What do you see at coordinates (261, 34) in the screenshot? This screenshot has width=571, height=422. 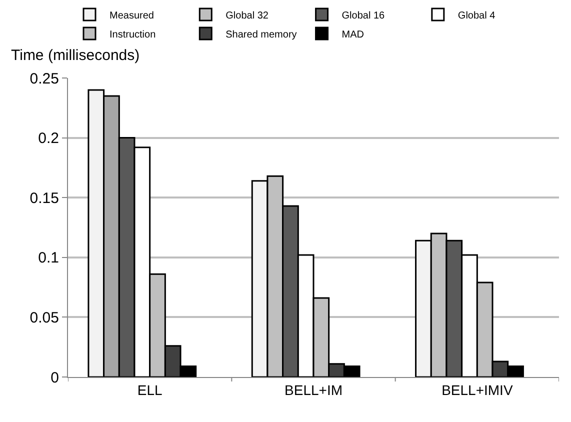 I see `legend-label: Shared memory` at bounding box center [261, 34].